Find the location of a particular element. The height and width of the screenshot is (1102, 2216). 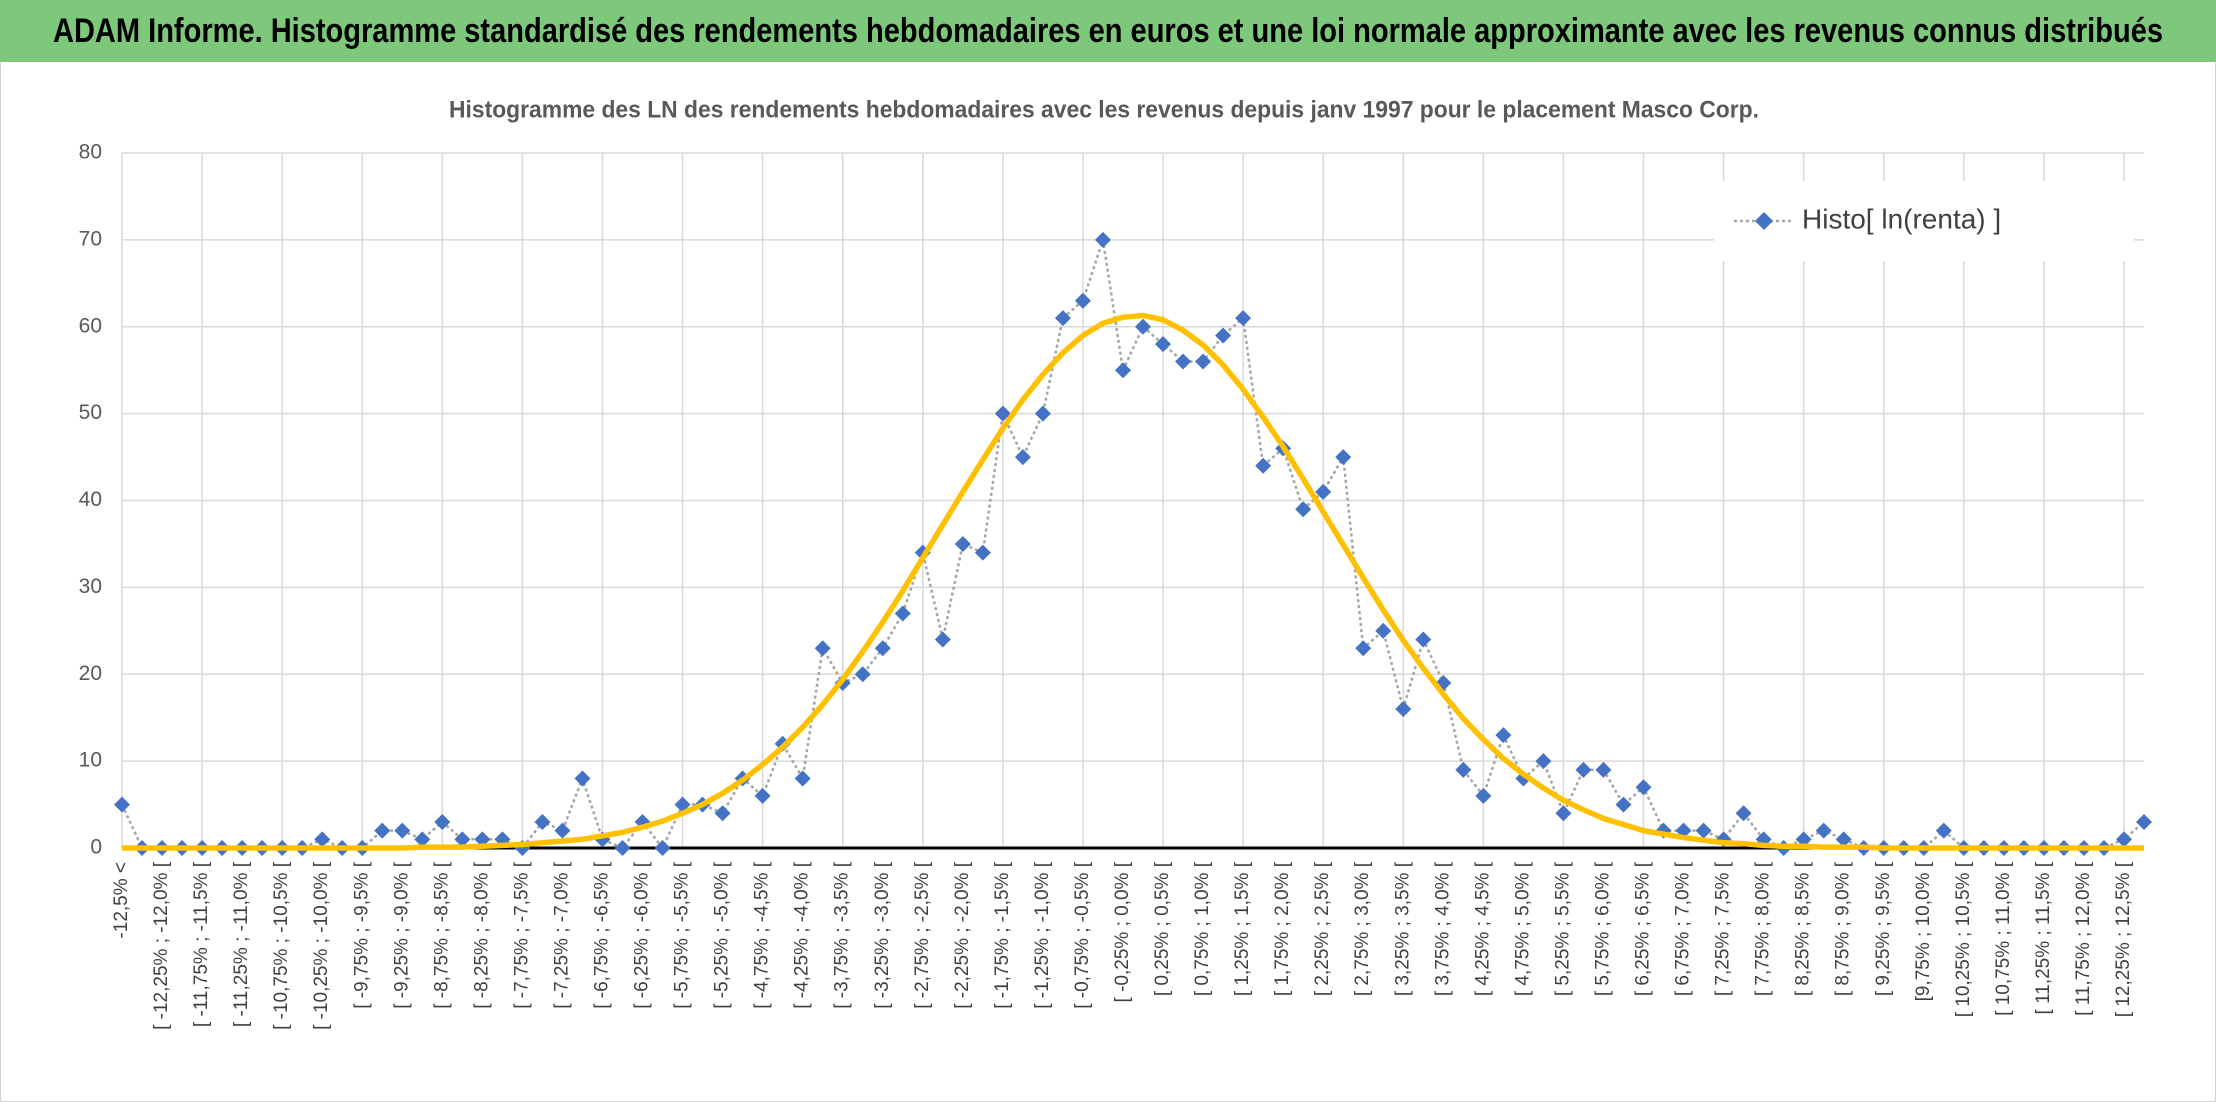

x-tick-label: [ 4,75% ; 5,0% [ is located at coordinates (1522, 928).